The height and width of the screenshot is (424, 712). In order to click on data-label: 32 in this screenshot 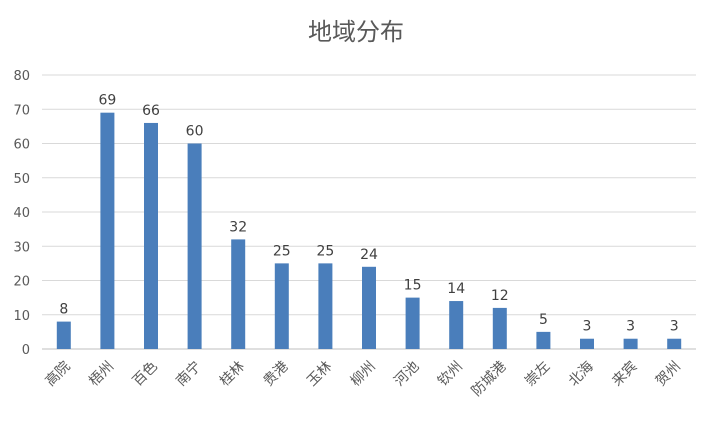, I will do `click(238, 227)`.